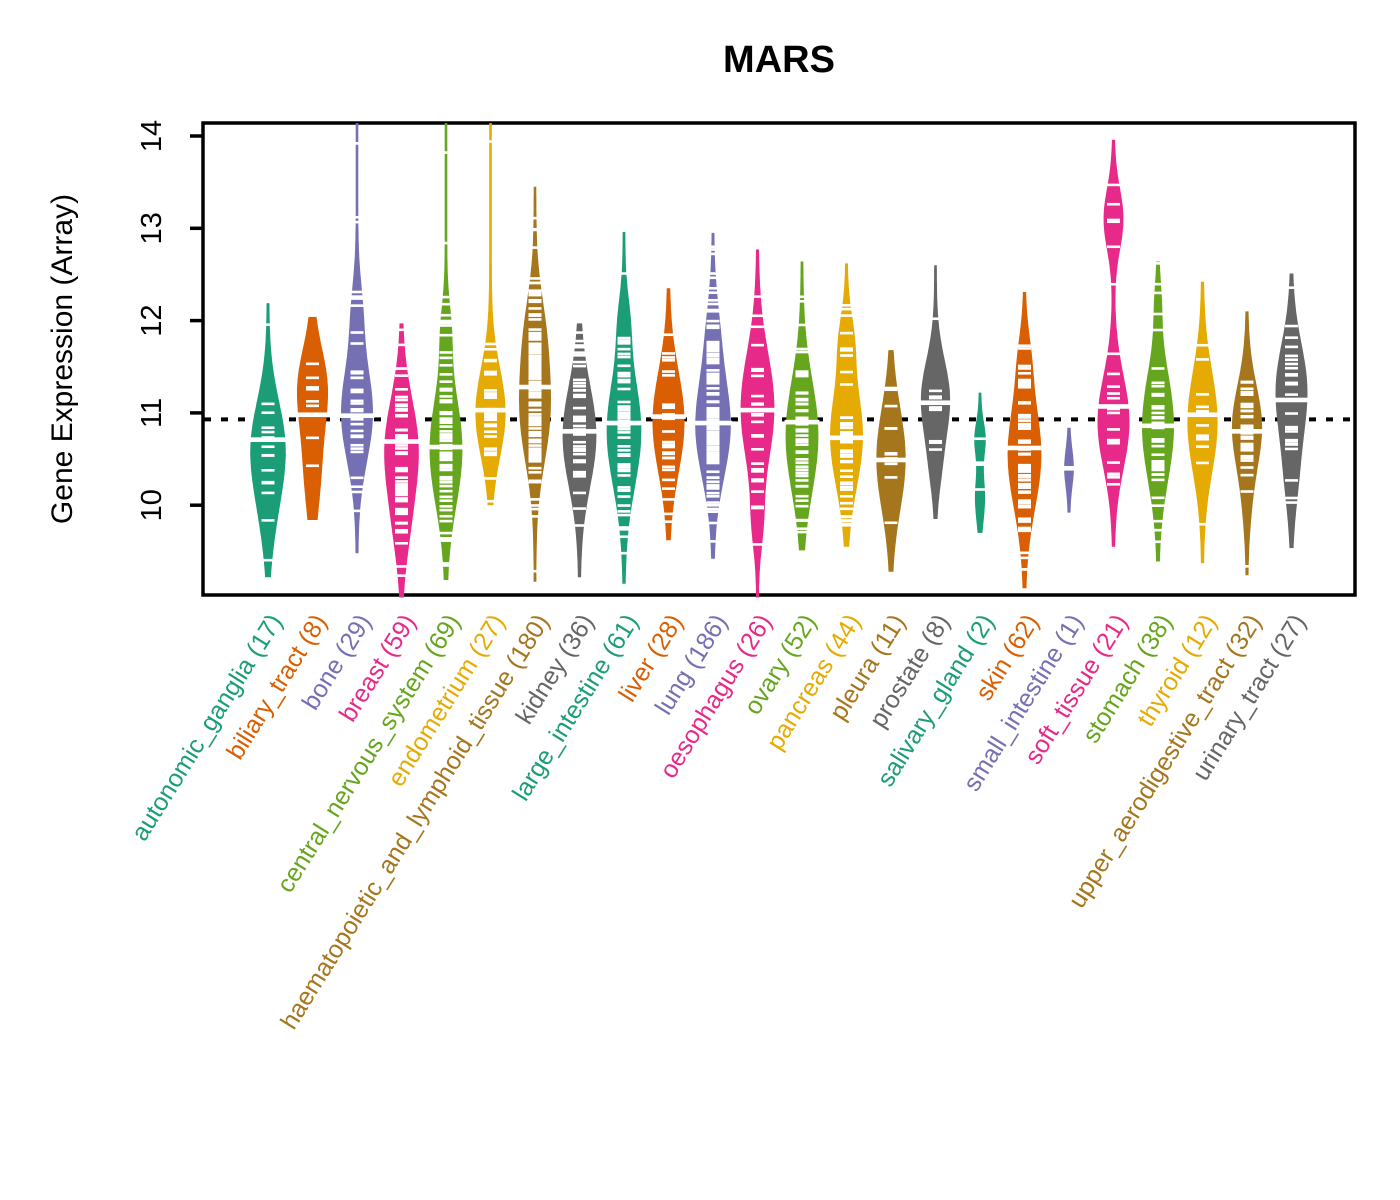 The image size is (1400, 1200). I want to click on violin-shape, so click(357, 338).